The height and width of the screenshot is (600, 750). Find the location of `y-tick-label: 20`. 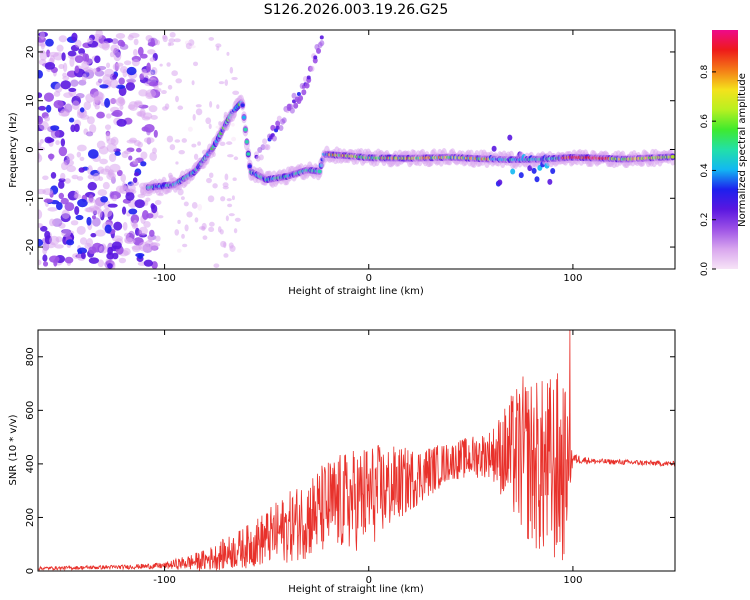

y-tick-label: 20 is located at coordinates (30, 52).